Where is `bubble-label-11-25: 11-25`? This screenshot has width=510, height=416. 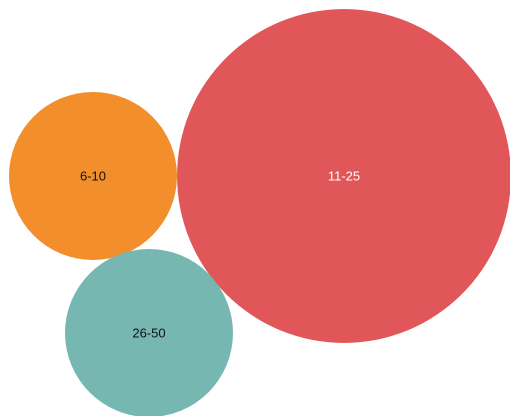
bubble-label-11-25: 11-25 is located at coordinates (344, 176).